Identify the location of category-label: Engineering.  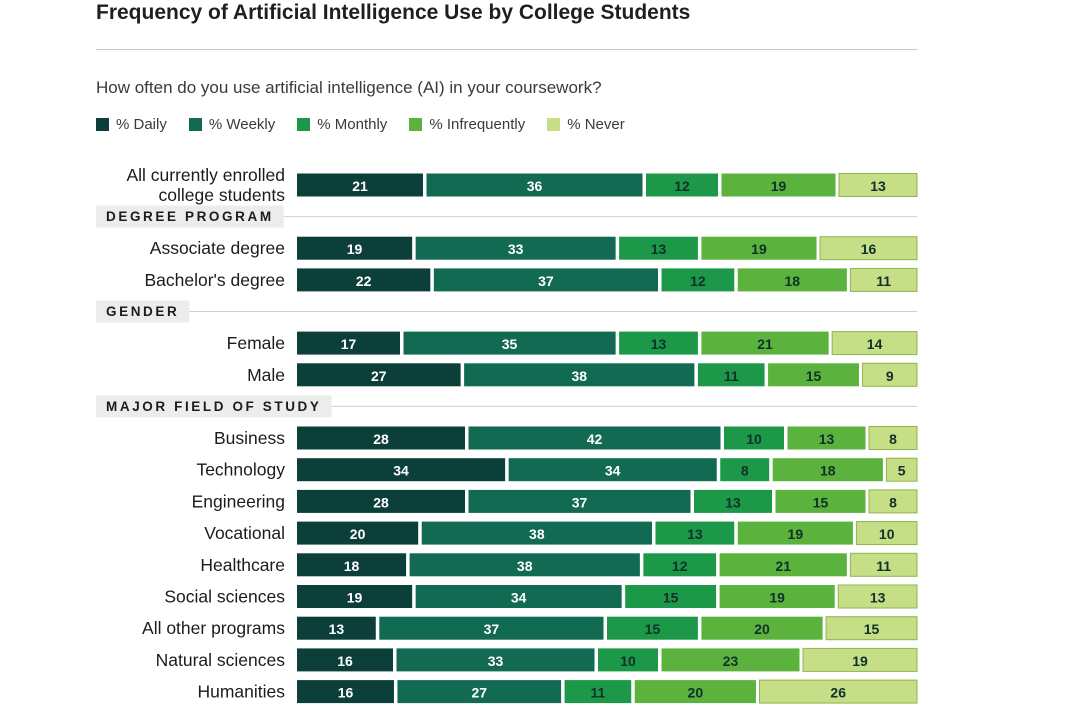
(238, 501).